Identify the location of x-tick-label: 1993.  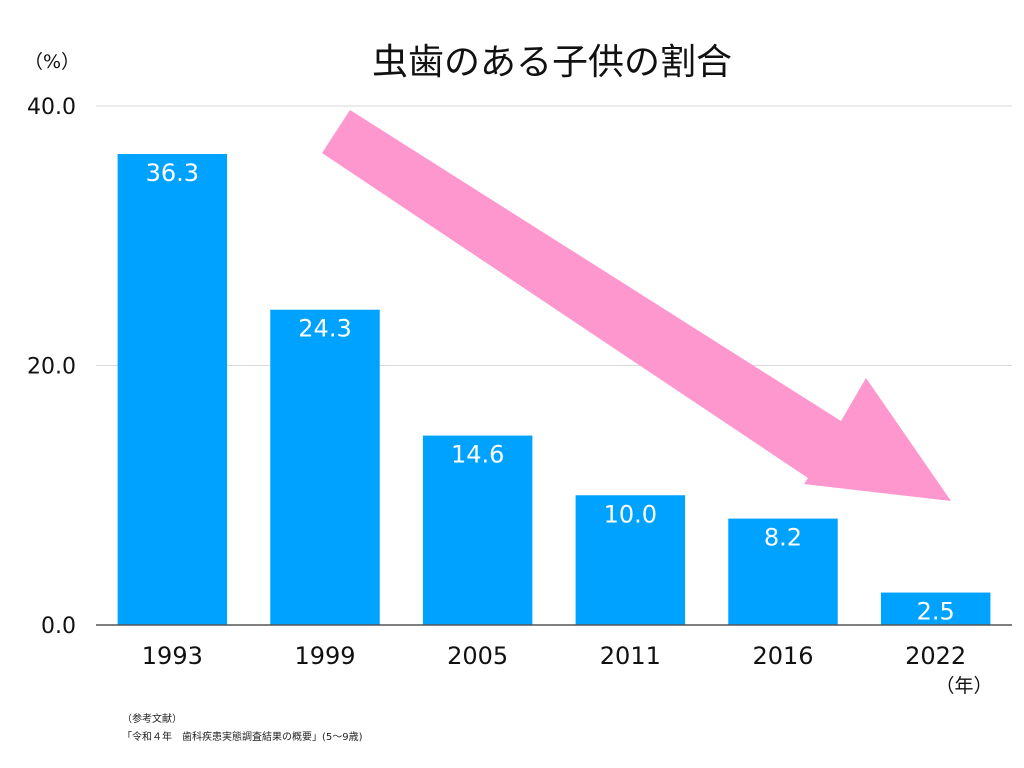
(172, 656).